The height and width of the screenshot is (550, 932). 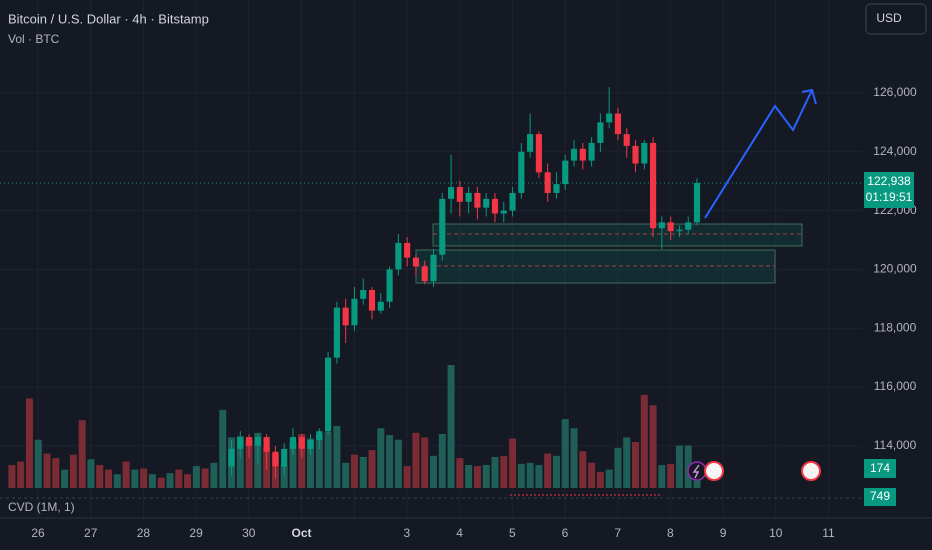 I want to click on x-tick-label: 26, so click(x=38, y=533).